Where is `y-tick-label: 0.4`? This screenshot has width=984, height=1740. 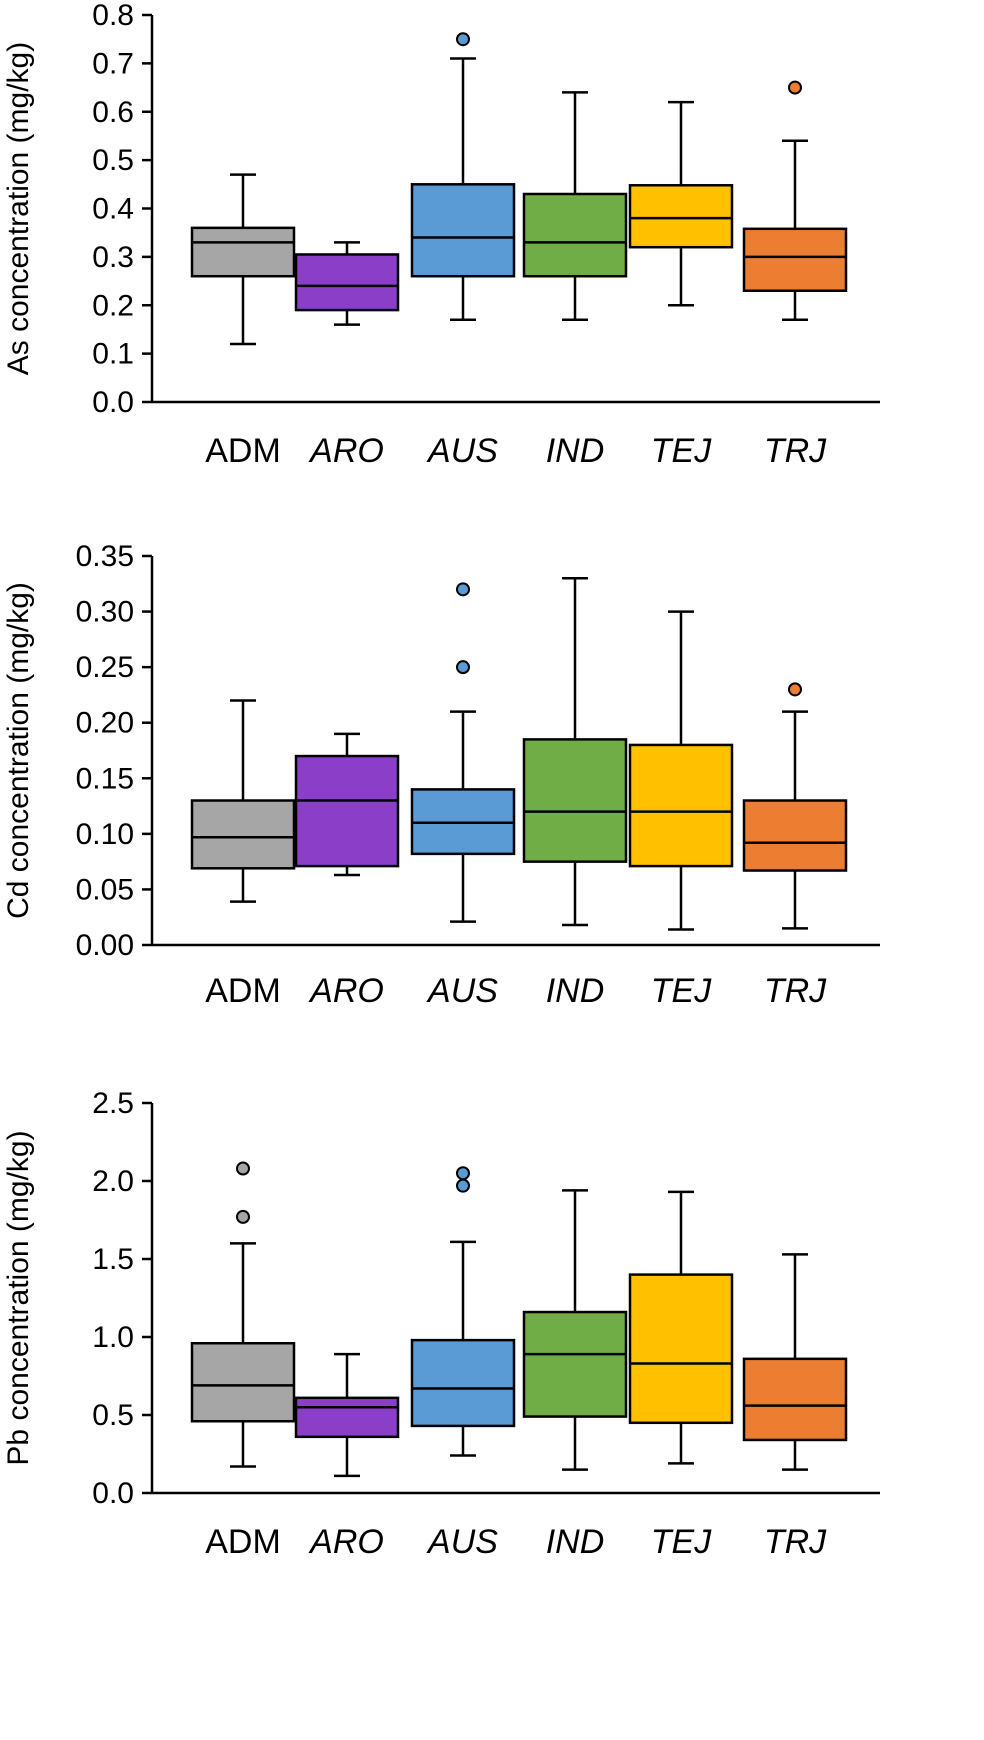 y-tick-label: 0.4 is located at coordinates (113, 209).